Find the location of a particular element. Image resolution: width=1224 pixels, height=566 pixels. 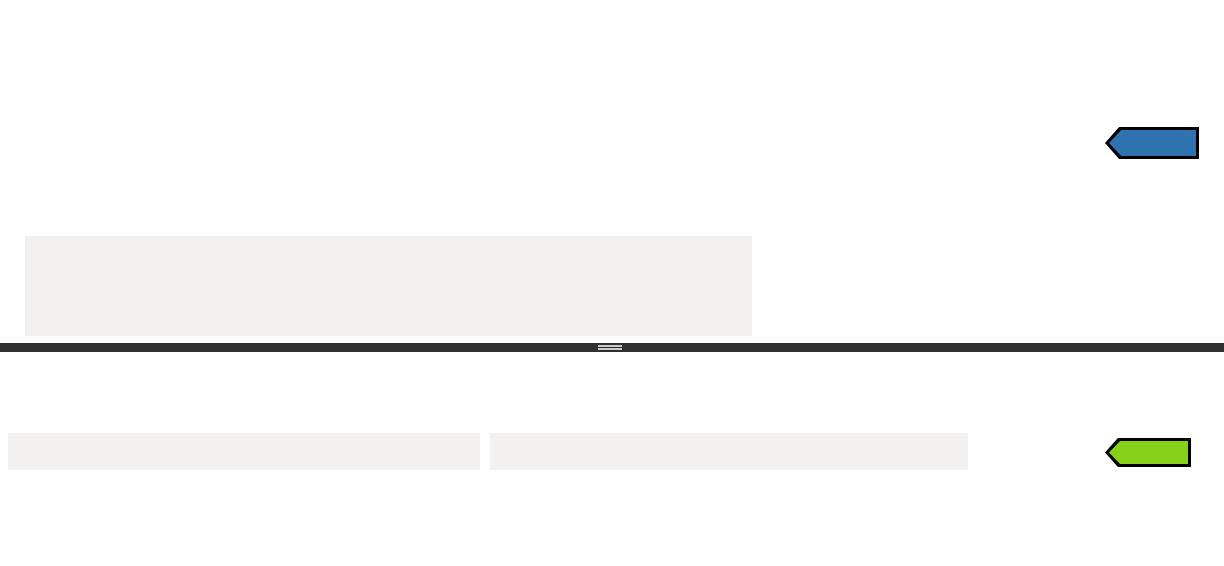

normalized-note is located at coordinates (244, 451).